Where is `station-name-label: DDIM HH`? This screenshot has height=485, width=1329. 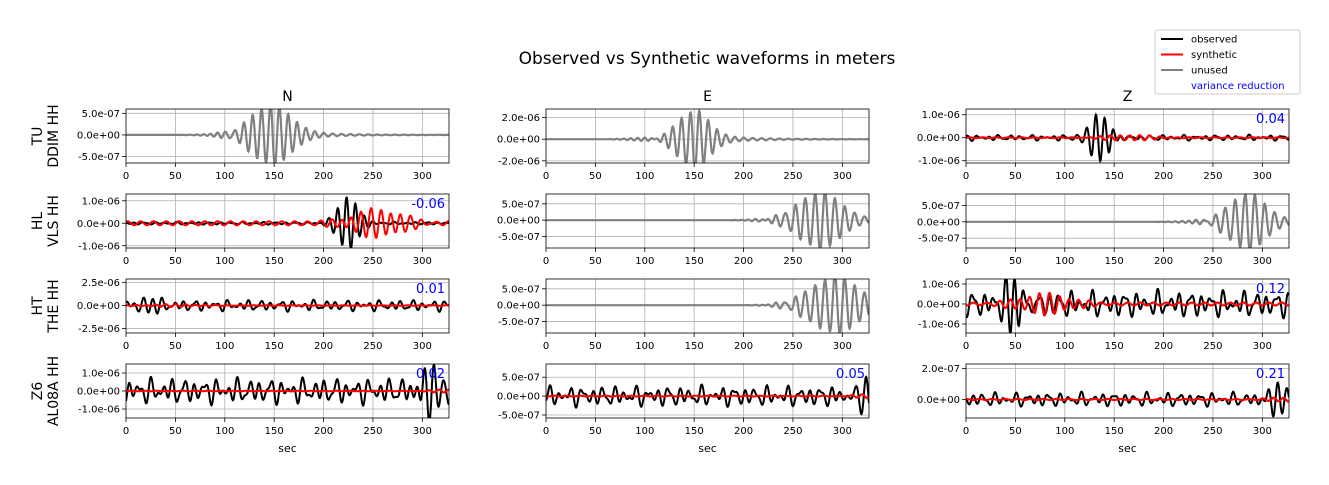 station-name-label: DDIM HH is located at coordinates (54, 135).